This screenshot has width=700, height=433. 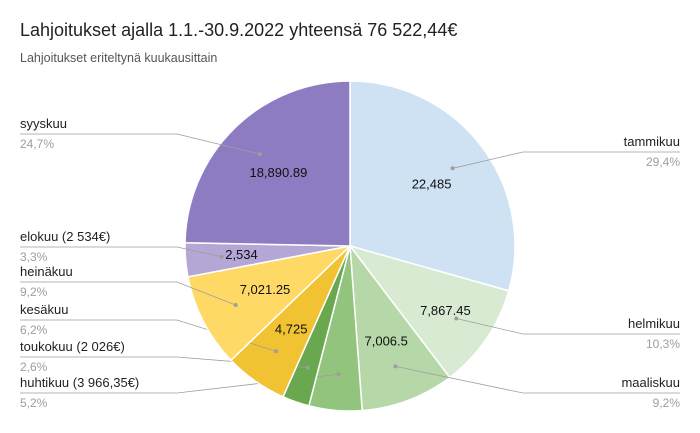 I want to click on slice-value-label: 18,890.89, so click(x=278, y=172).